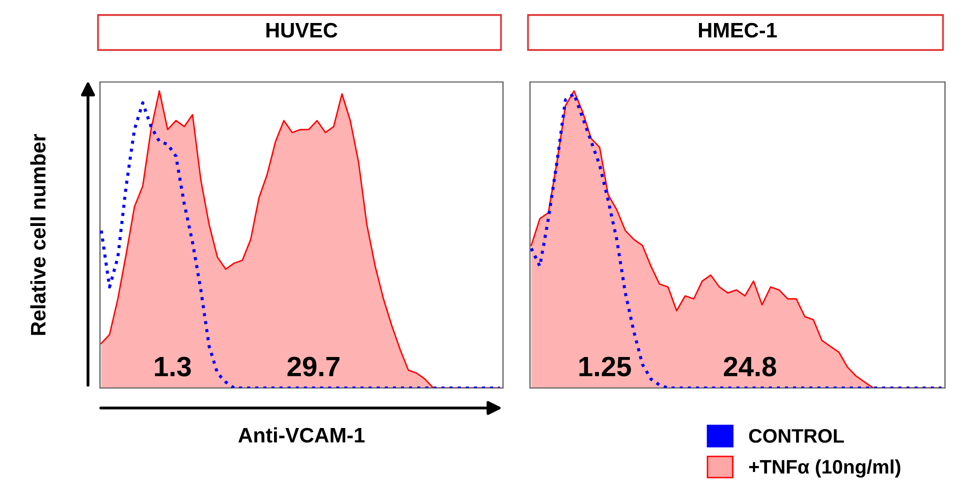  I want to click on annotation: 1.3, so click(172, 366).